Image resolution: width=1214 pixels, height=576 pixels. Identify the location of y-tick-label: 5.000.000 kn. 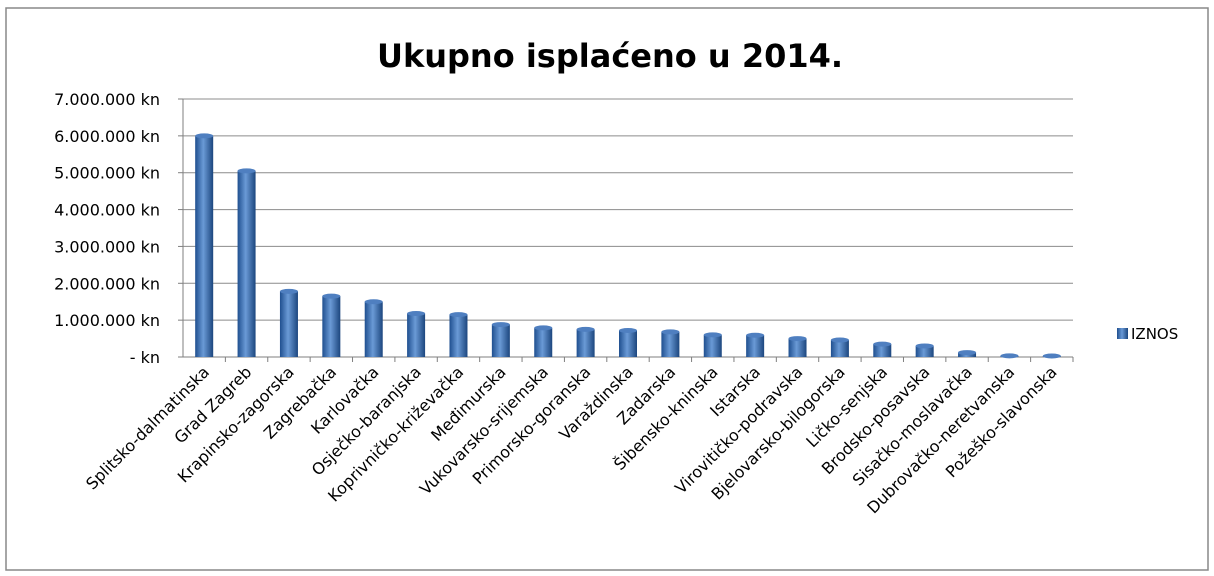
(107, 173).